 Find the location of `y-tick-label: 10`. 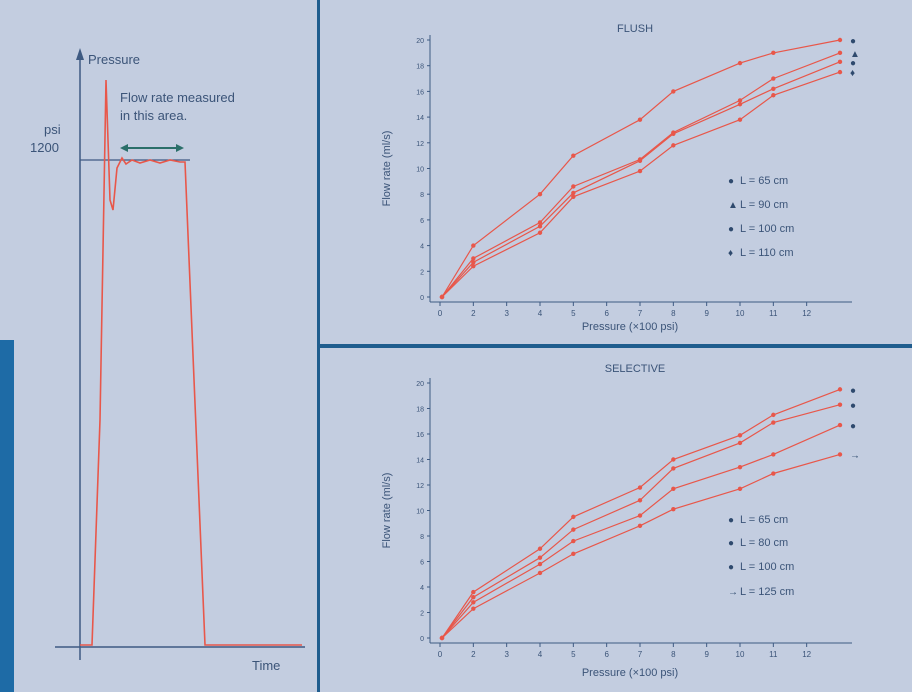

y-tick-label: 10 is located at coordinates (420, 170).